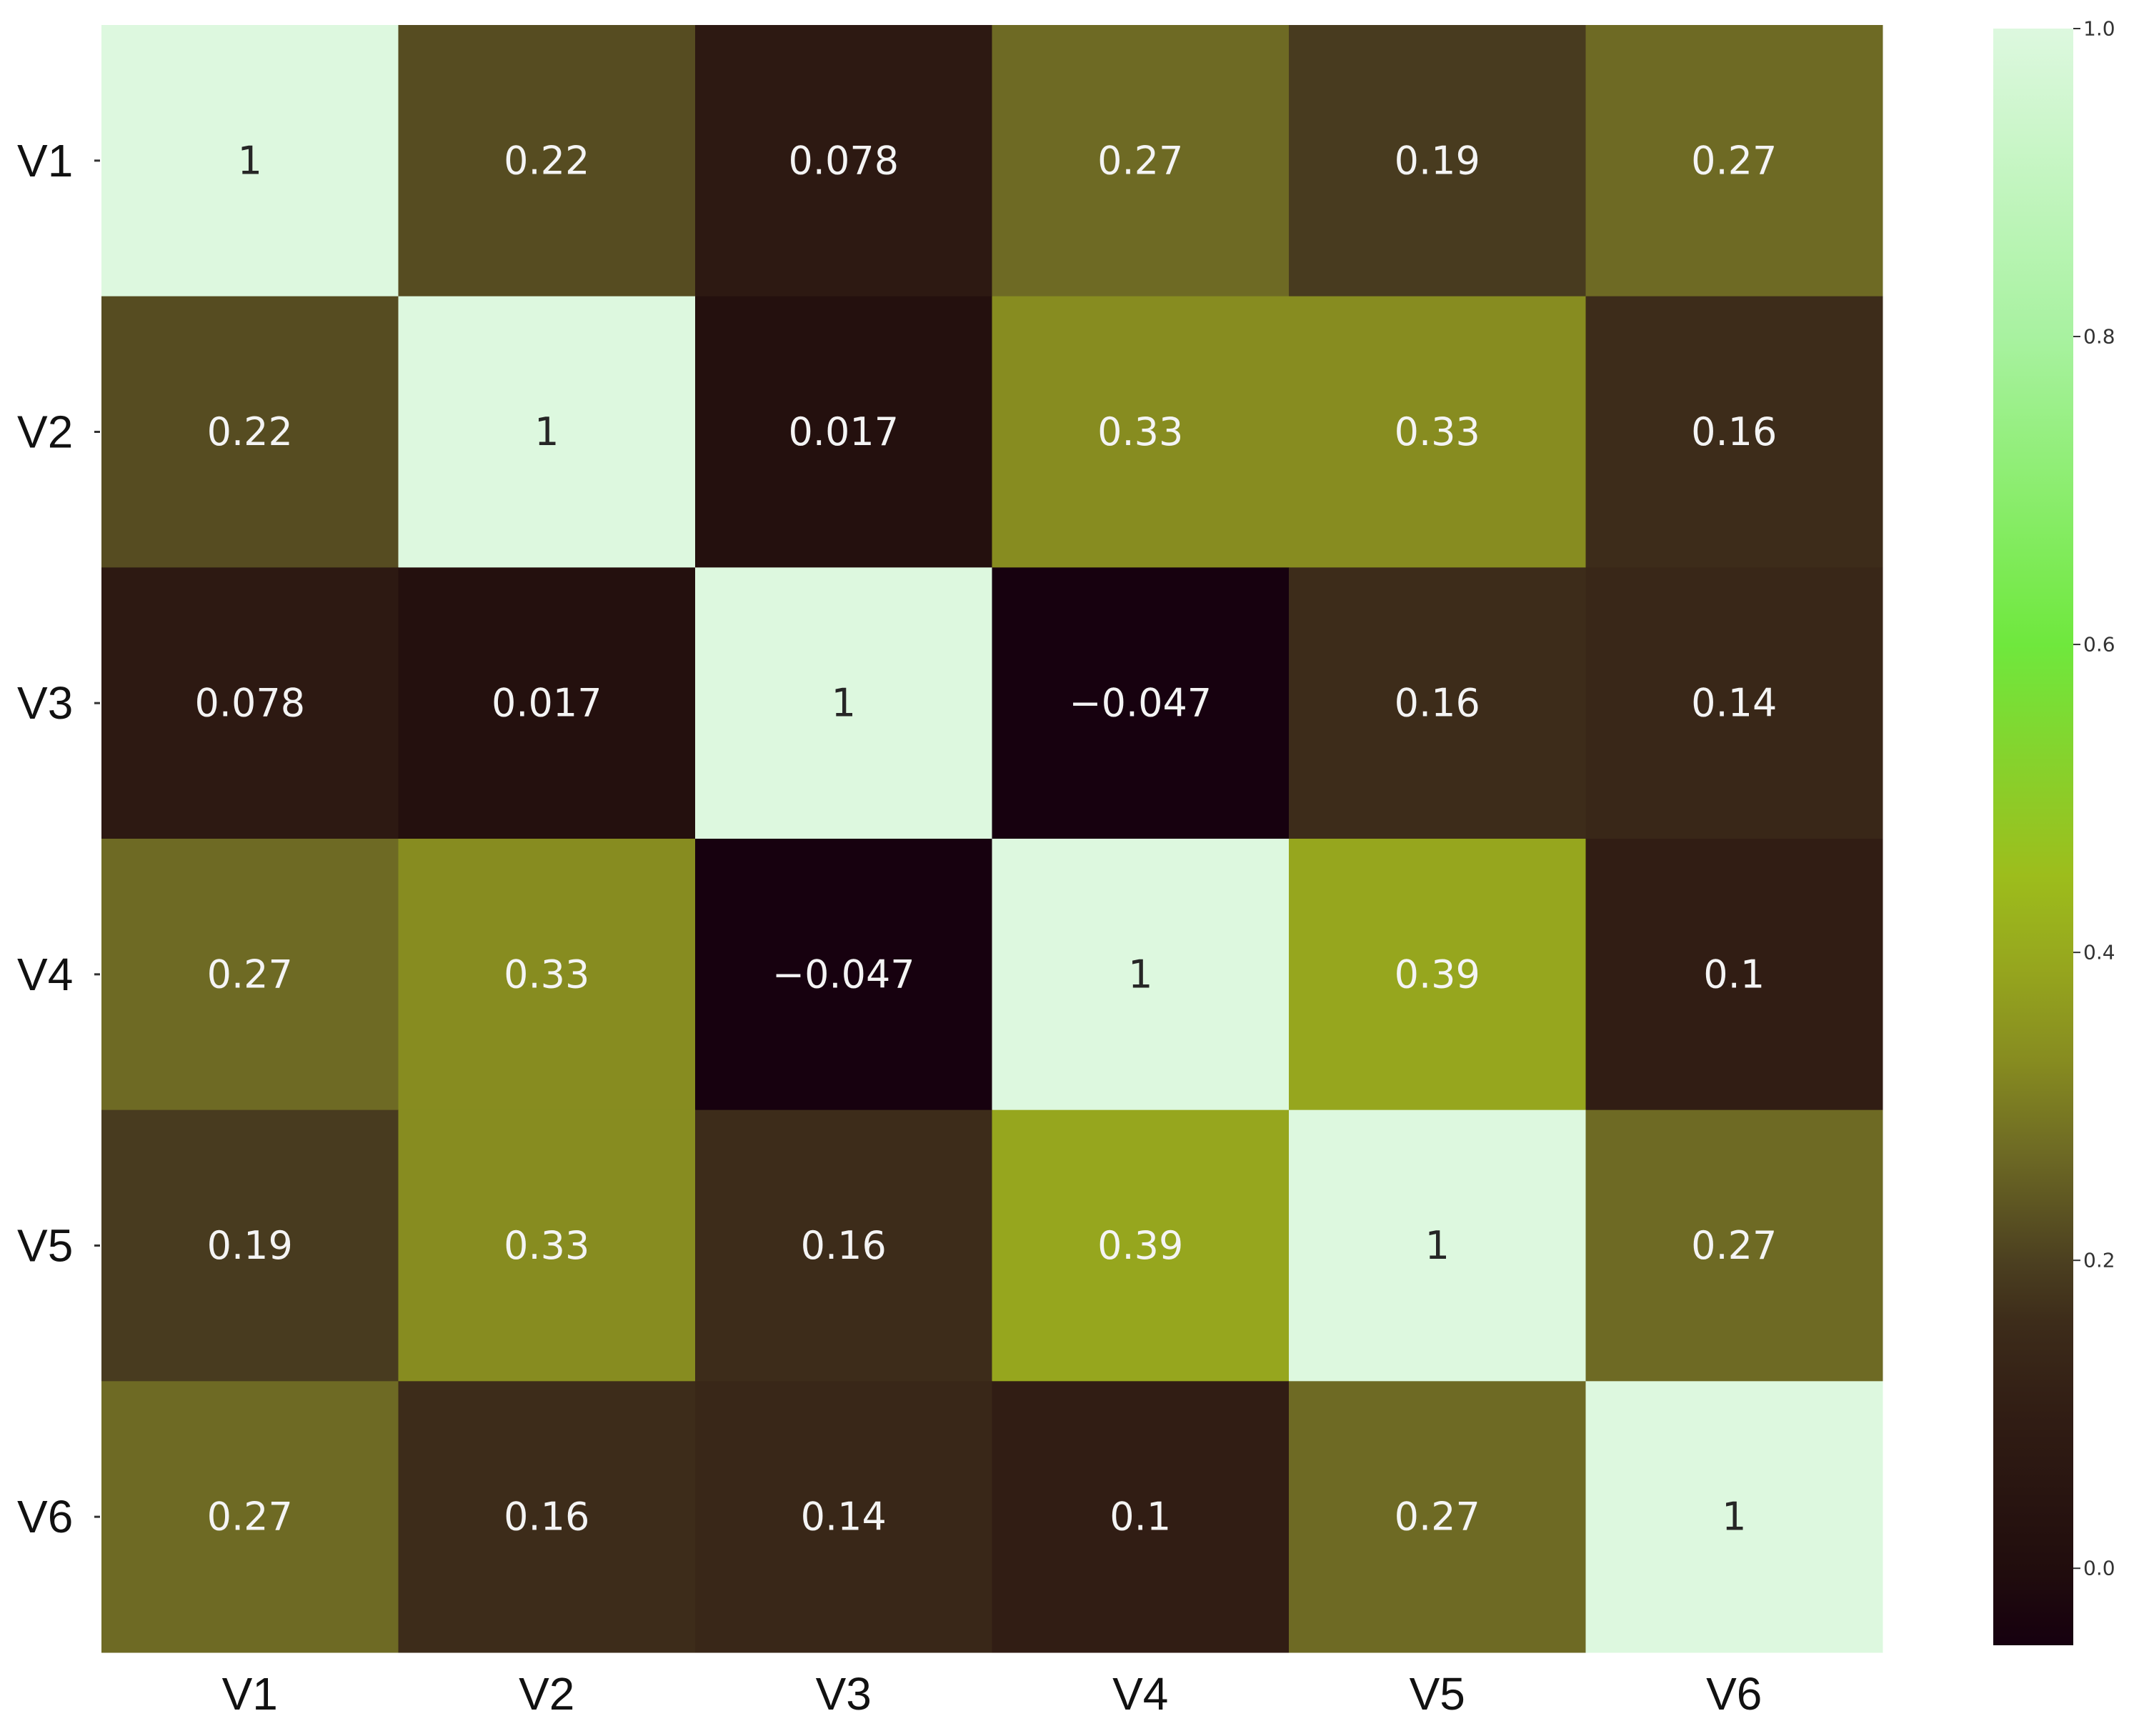 The width and height of the screenshot is (2144, 1736). I want to click on heatmap-cell-V2-V4, so click(1141, 432).